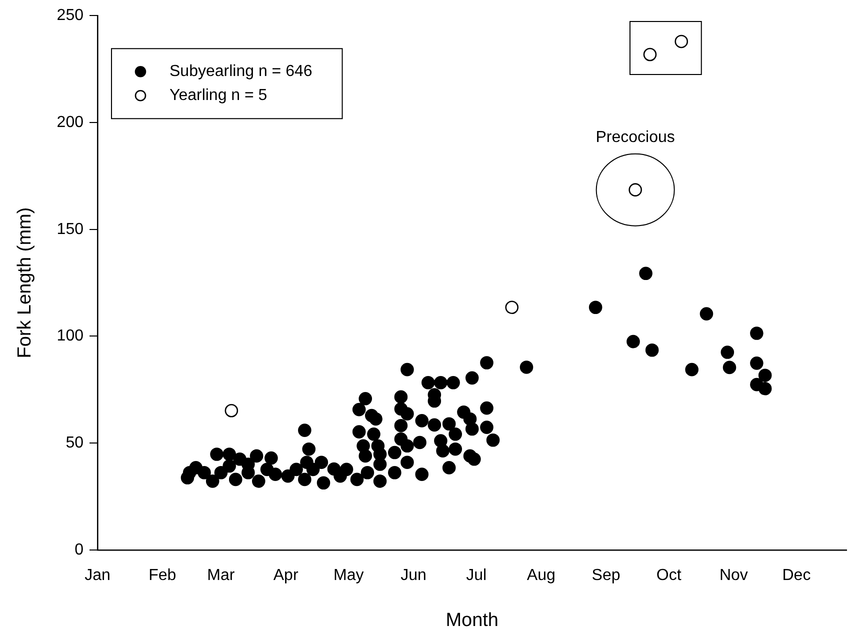 The height and width of the screenshot is (642, 854). Describe the element at coordinates (240, 71) in the screenshot. I see `legend-label: Subyearling n = 646` at that location.